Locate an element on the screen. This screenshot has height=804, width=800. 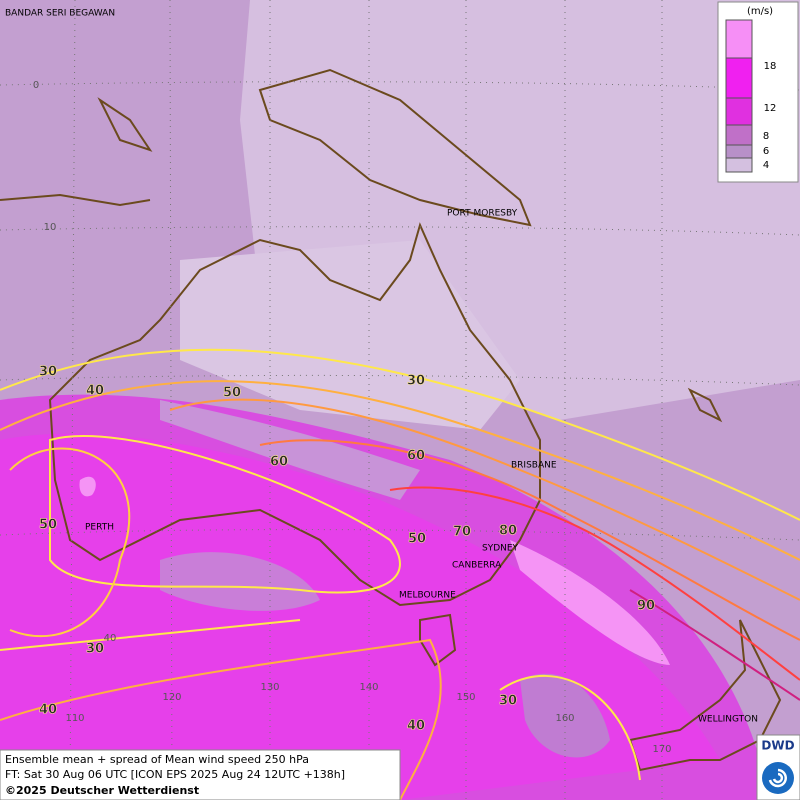
grid-label: 130 is located at coordinates (269, 687).